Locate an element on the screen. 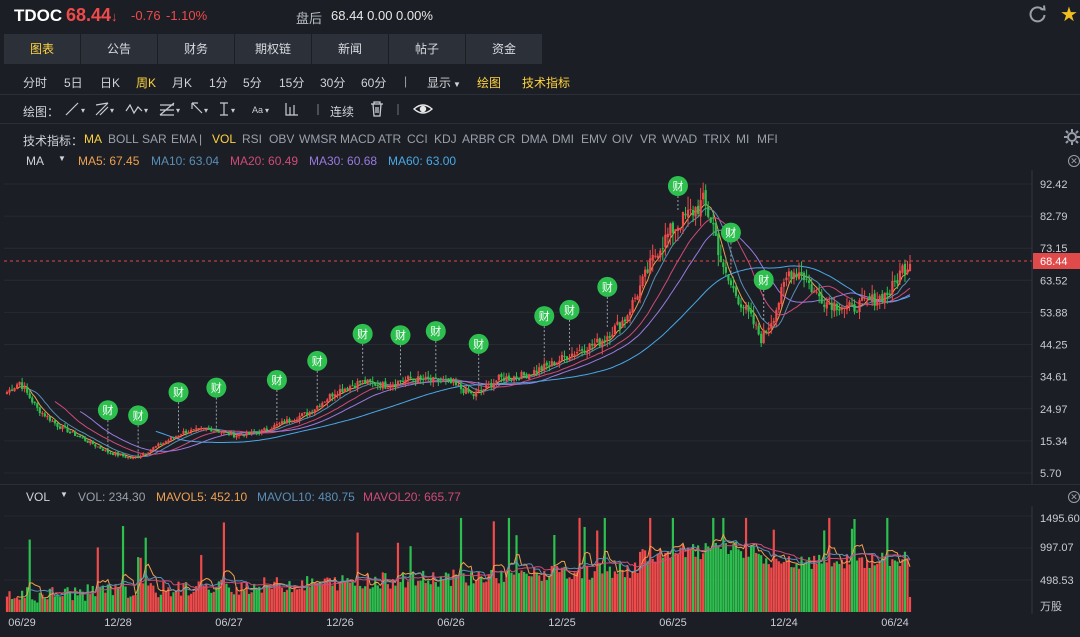 This screenshot has height=637, width=1080. indicator-mfi: MFI is located at coordinates (767, 139).